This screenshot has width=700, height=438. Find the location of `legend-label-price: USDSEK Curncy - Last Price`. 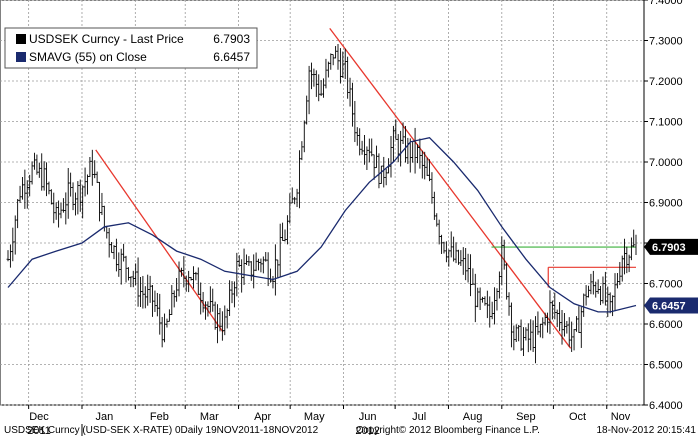

legend-label-price: USDSEK Curncy - Last Price is located at coordinates (106, 39).